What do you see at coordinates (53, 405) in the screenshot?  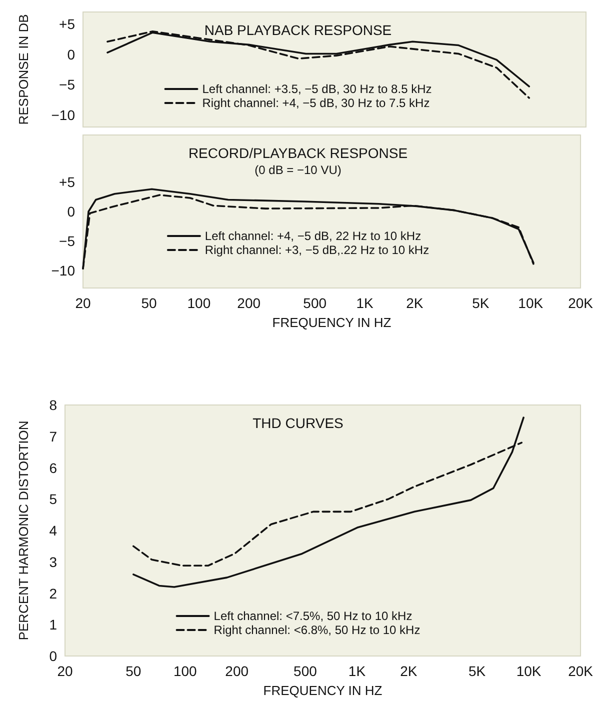 I see `y-tick-label: 8` at bounding box center [53, 405].